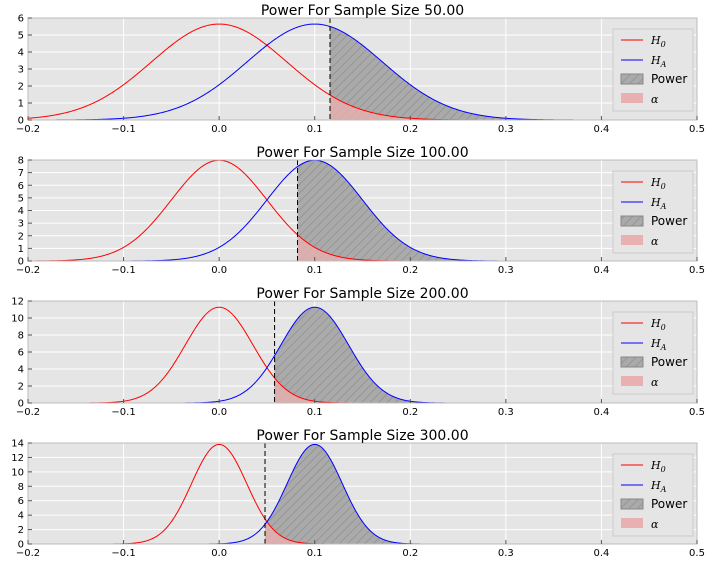  What do you see at coordinates (362, 436) in the screenshot?
I see `subplot-title: Power For Sample Size 300.00` at bounding box center [362, 436].